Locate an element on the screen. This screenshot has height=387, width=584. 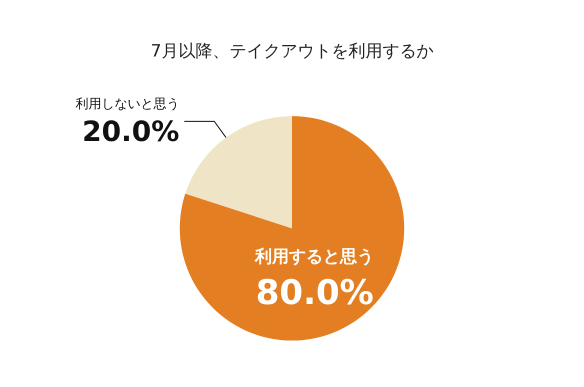
data-label: 80.0% is located at coordinates (315, 293).